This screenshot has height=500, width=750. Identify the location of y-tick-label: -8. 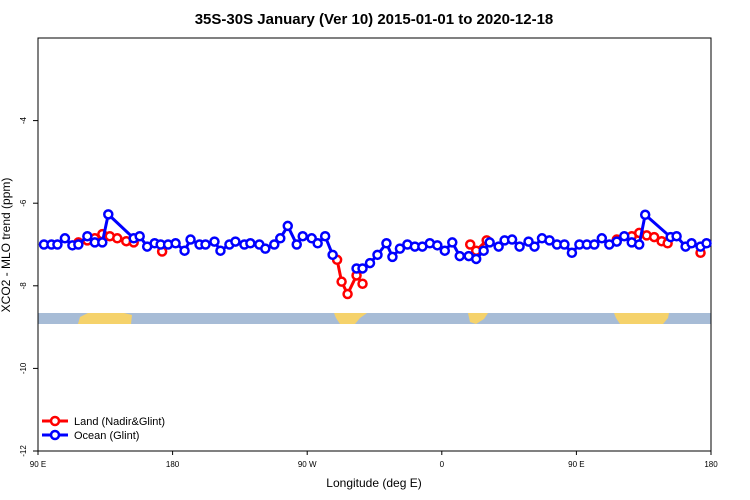
(23, 286).